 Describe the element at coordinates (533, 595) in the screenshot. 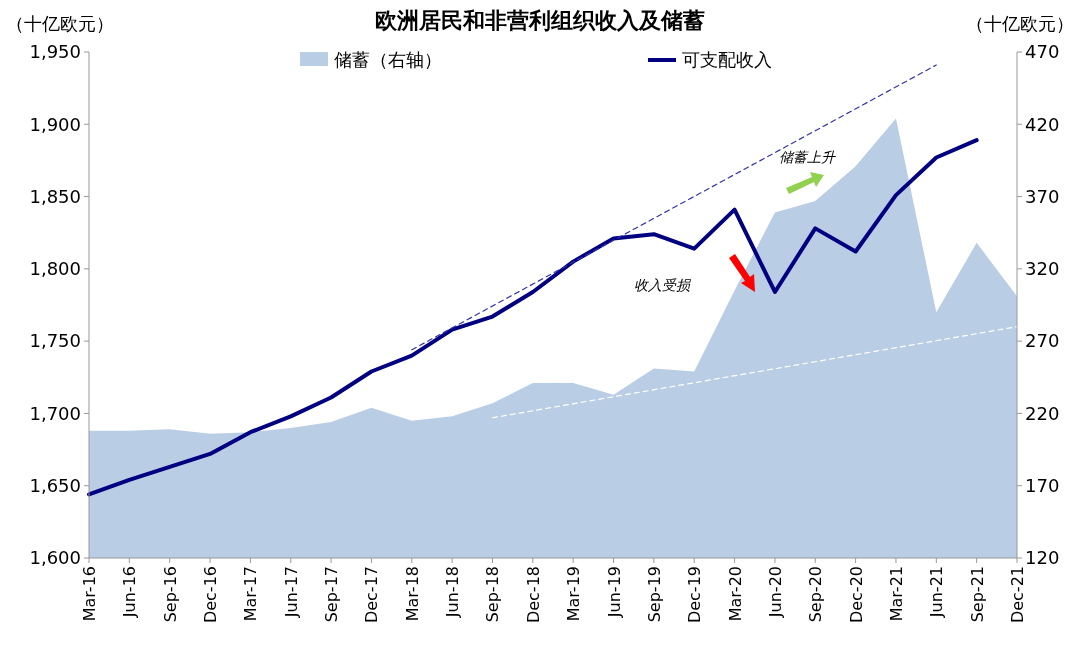

I see `x-tick-label: Dec-18` at that location.